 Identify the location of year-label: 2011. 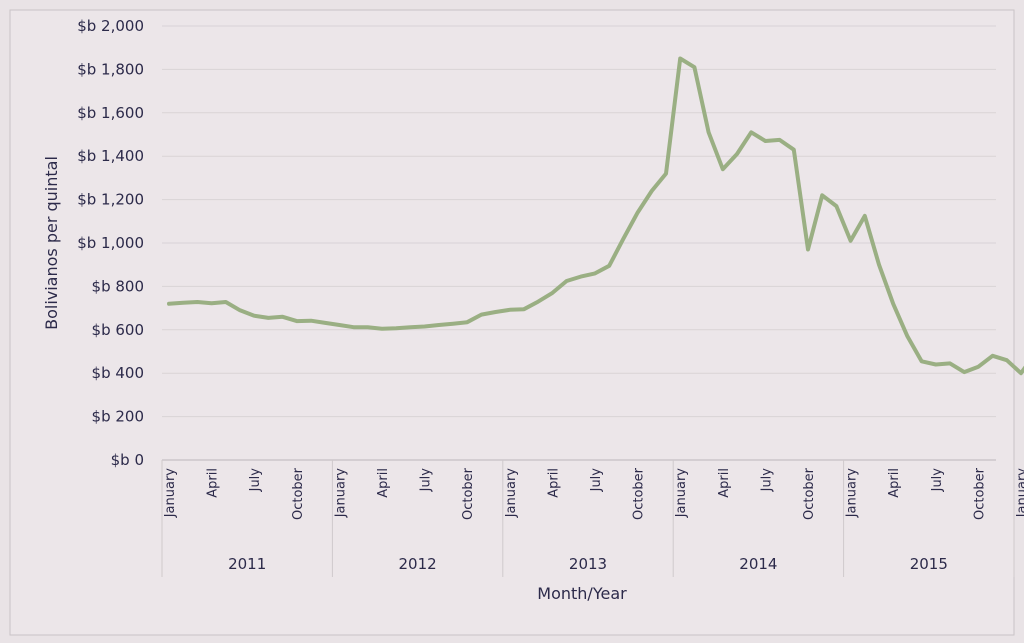
(247, 564).